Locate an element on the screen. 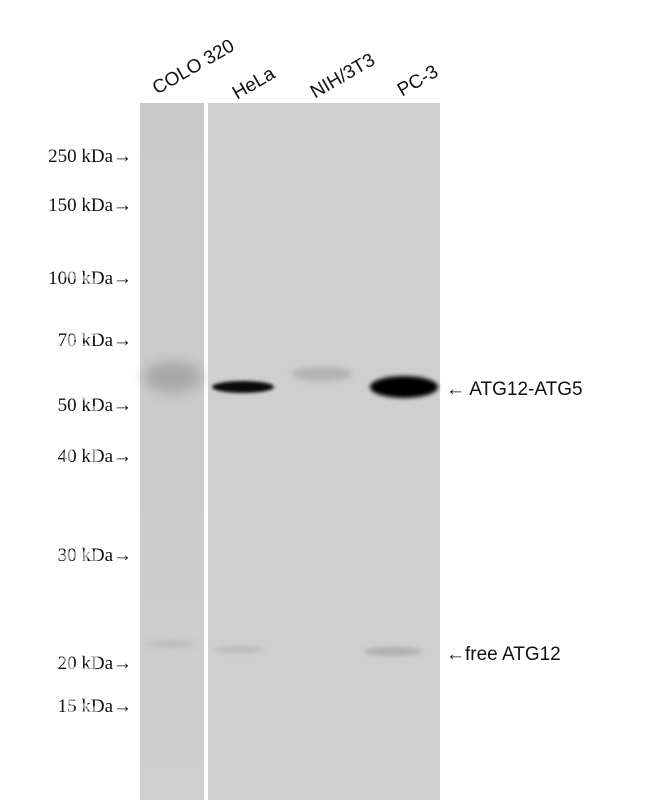 Image resolution: width=650 pixels, height=804 pixels. band-nih3t3-atg12-atg5 is located at coordinates (322, 374).